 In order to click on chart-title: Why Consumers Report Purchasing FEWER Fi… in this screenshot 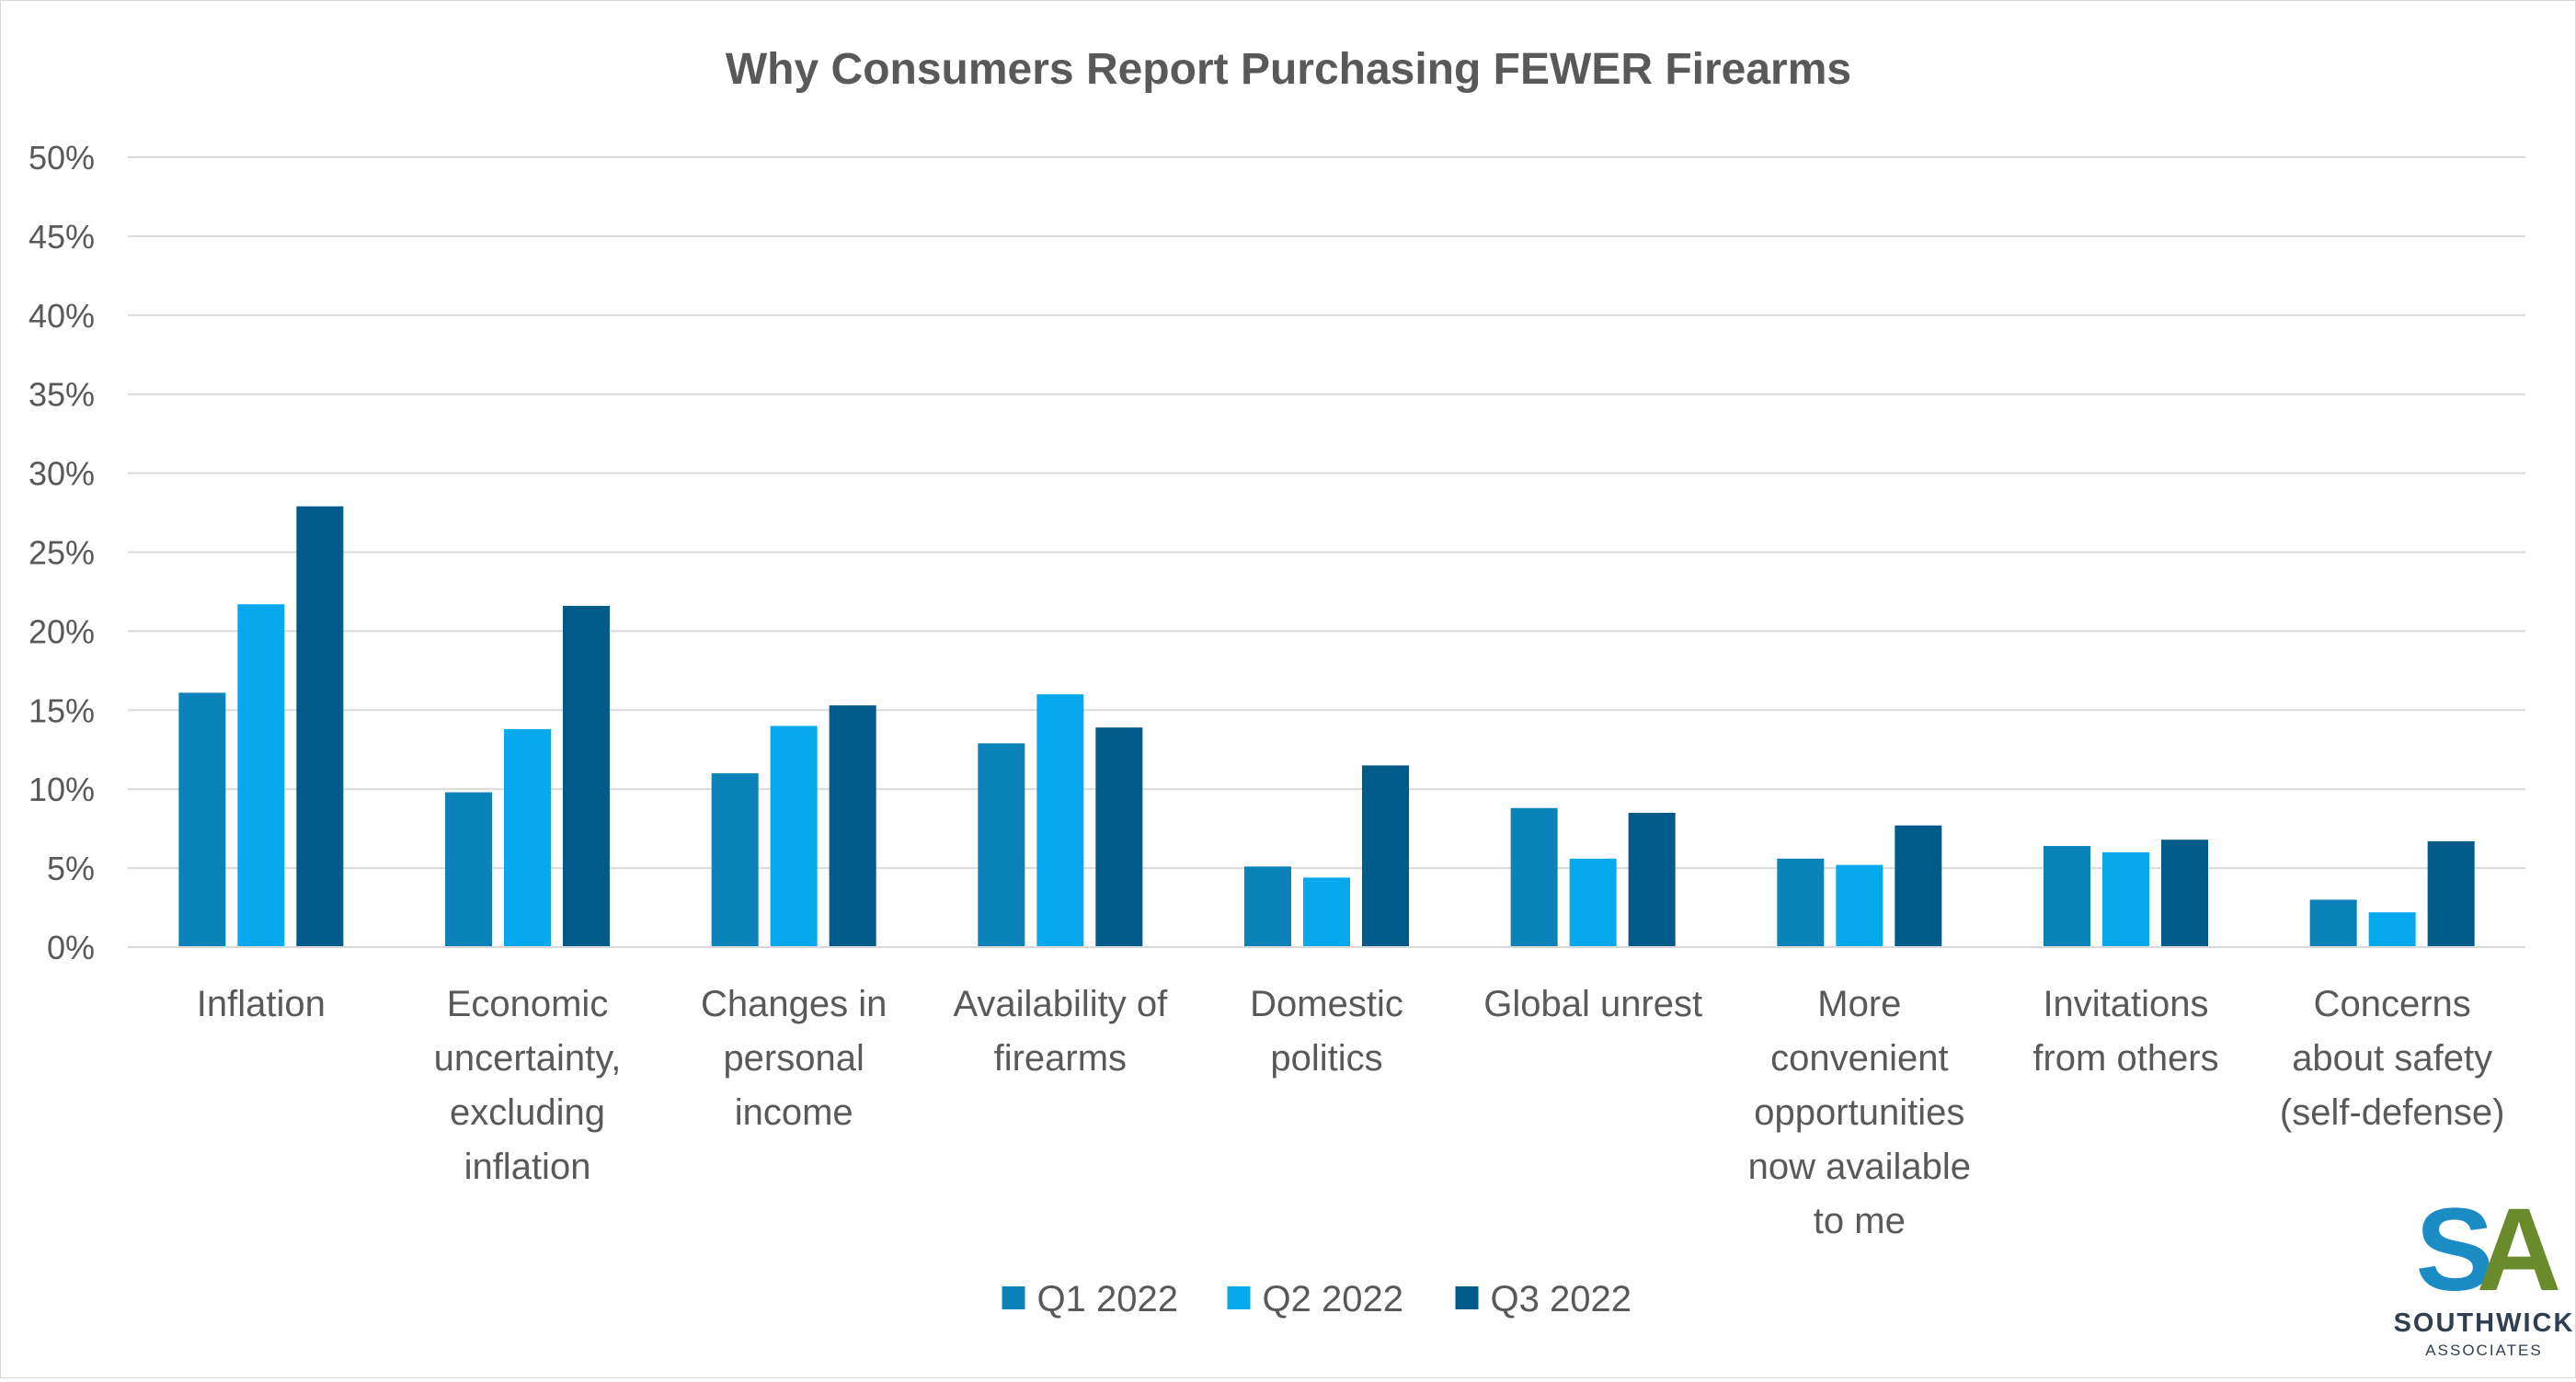, I will do `click(1289, 69)`.